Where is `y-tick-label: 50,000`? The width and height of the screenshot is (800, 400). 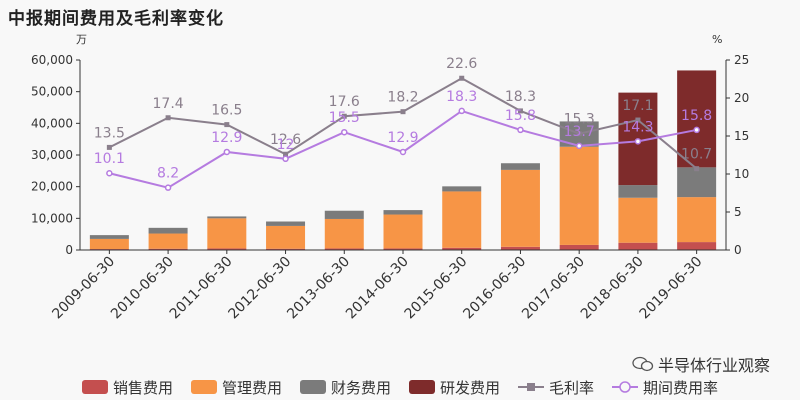 y-tick-label: 50,000 is located at coordinates (52, 92).